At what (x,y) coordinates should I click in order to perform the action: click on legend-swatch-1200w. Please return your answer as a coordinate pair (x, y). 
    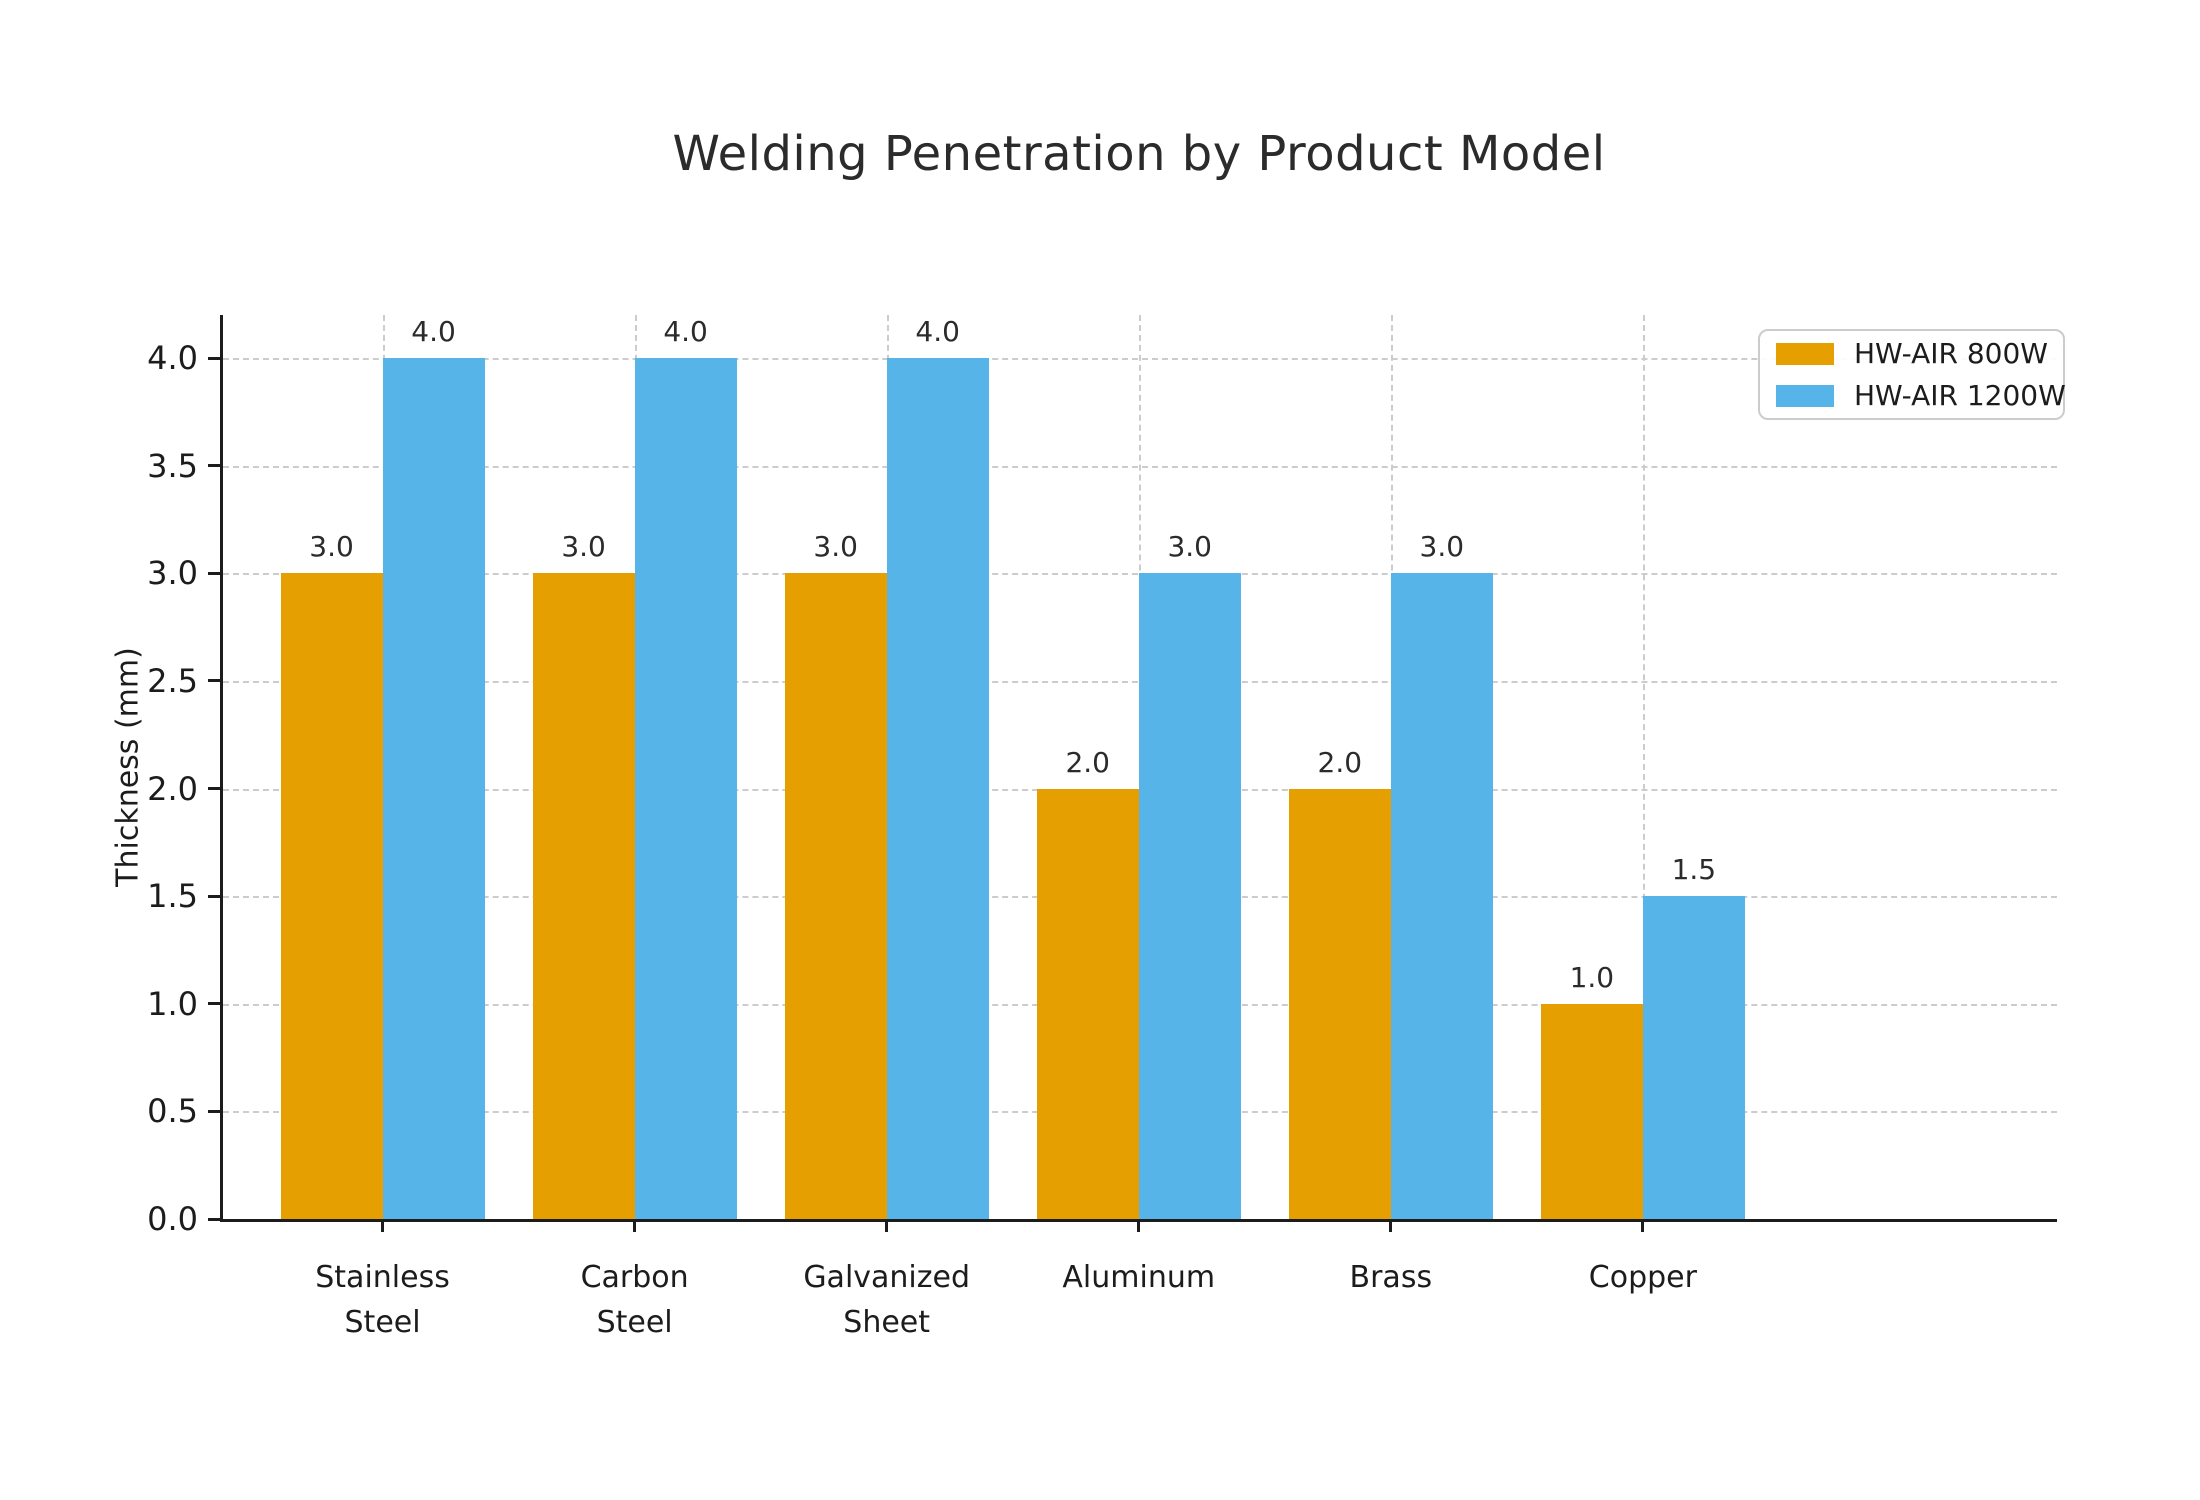
    Looking at the image, I should click on (1805, 395).